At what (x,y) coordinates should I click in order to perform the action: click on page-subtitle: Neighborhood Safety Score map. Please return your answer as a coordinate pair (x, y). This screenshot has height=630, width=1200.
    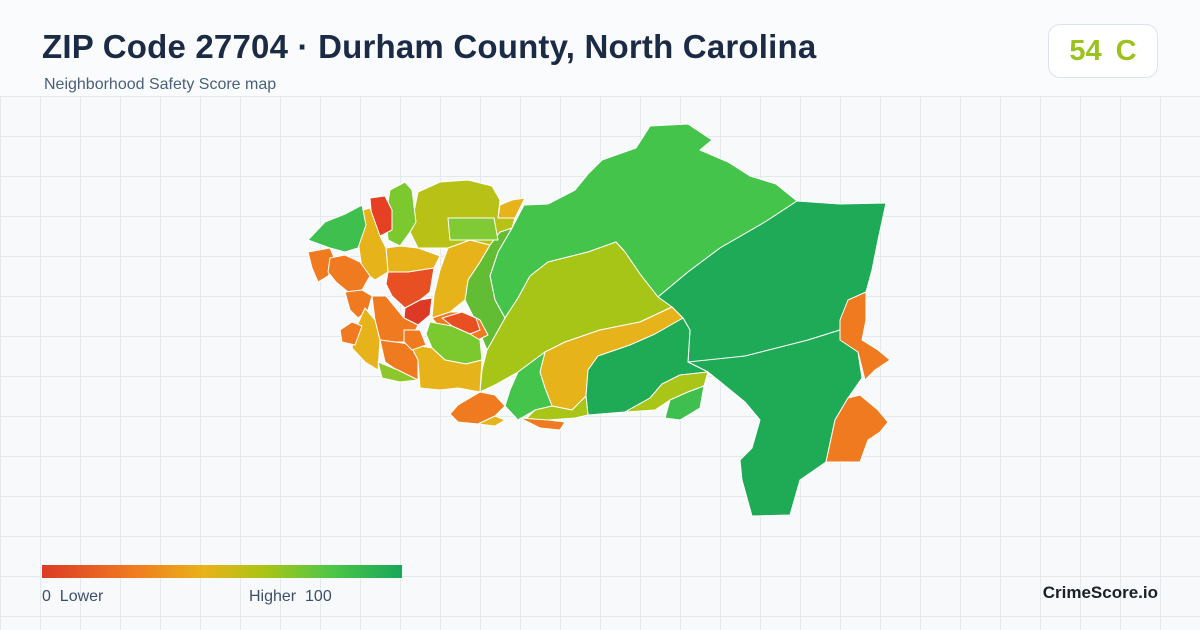
    Looking at the image, I should click on (160, 84).